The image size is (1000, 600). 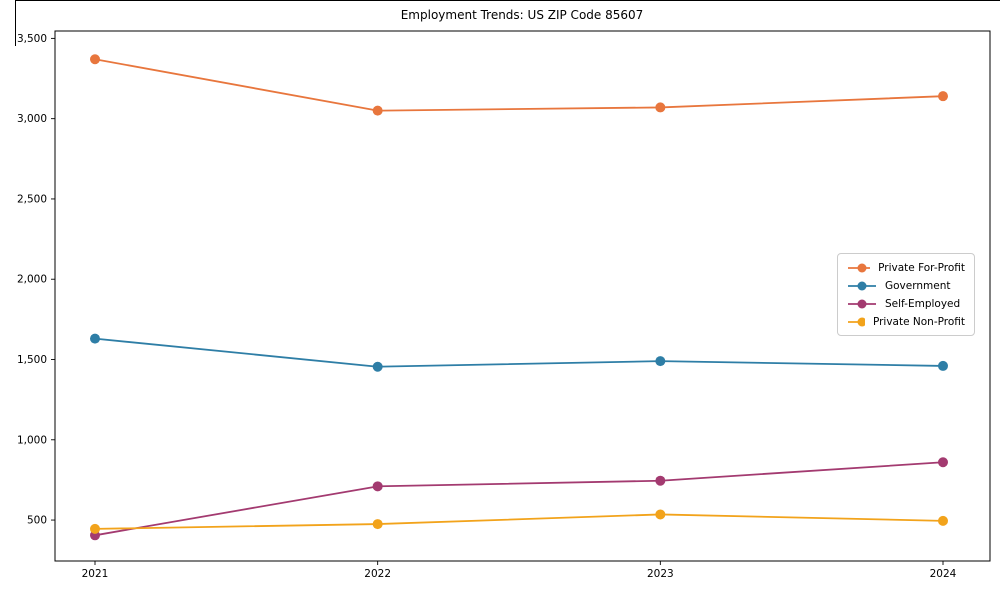 I want to click on legend-item-label: Self-Employed, so click(x=923, y=304).